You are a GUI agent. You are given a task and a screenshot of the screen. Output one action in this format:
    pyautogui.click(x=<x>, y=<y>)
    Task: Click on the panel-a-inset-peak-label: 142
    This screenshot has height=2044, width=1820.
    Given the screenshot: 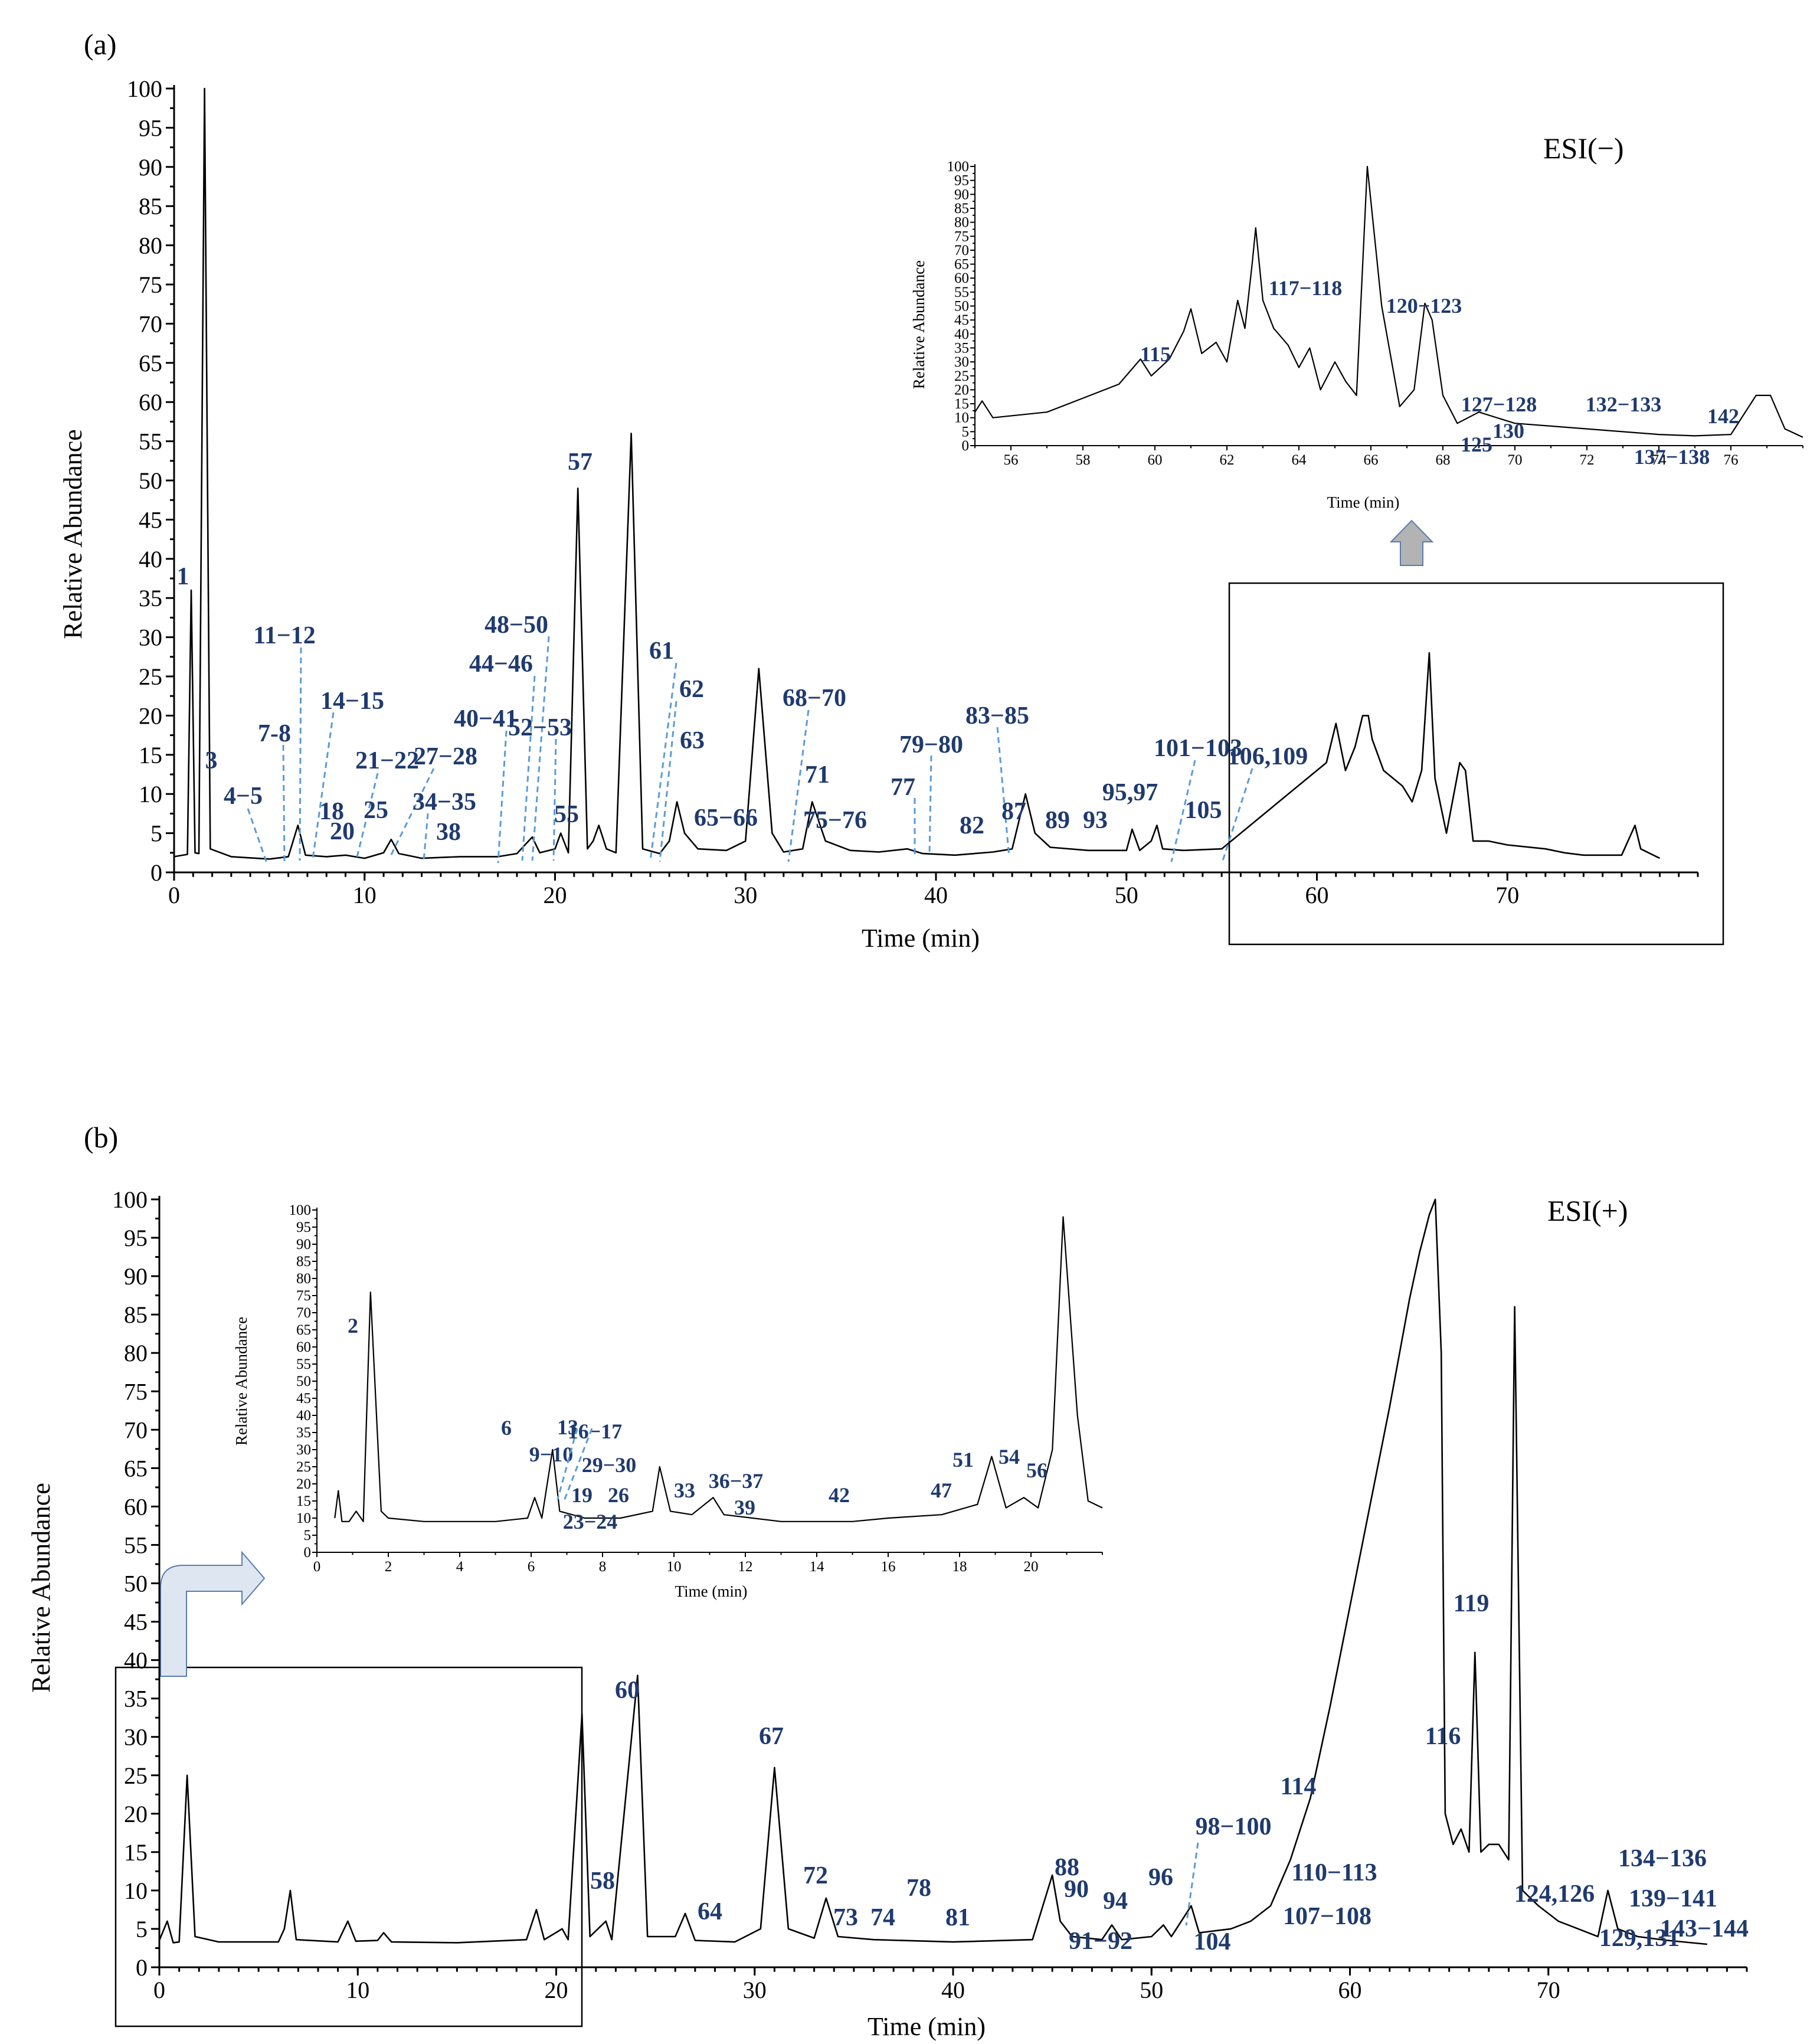 What is the action you would take?
    pyautogui.click(x=1723, y=416)
    